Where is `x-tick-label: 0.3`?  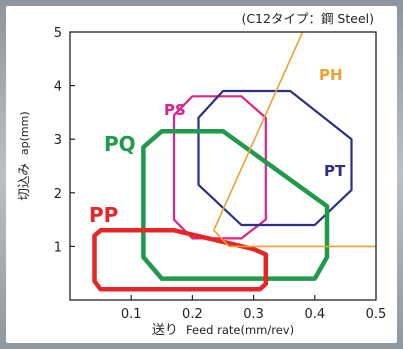
x-tick-label: 0.3 is located at coordinates (253, 314).